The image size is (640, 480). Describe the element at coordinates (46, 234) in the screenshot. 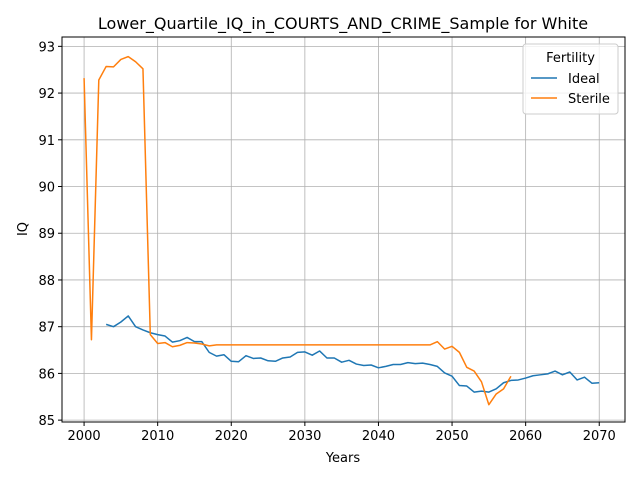

I see `y-tick-label: 89` at that location.